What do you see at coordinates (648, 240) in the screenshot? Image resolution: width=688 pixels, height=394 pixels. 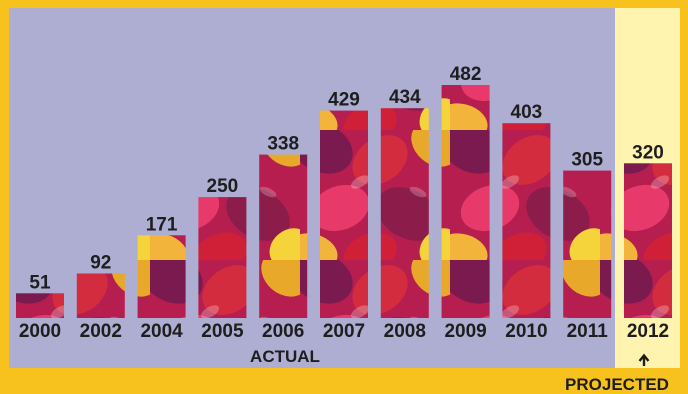 I see `bar-2012` at bounding box center [648, 240].